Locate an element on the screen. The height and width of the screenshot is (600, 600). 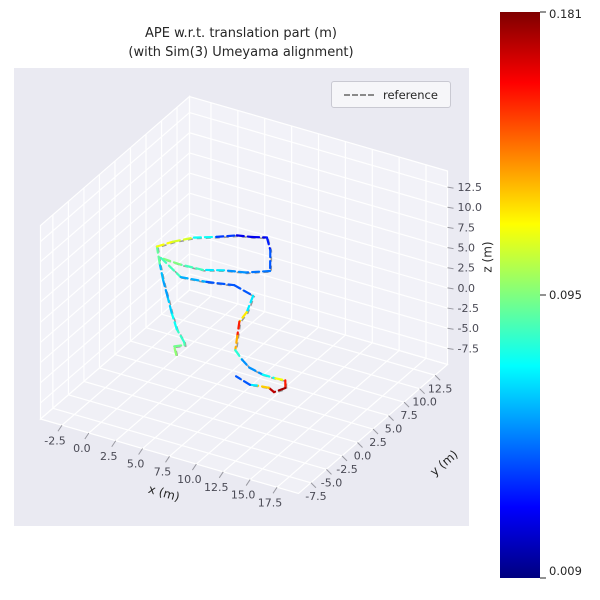
z-axis-label: z (m) is located at coordinates (487, 257).